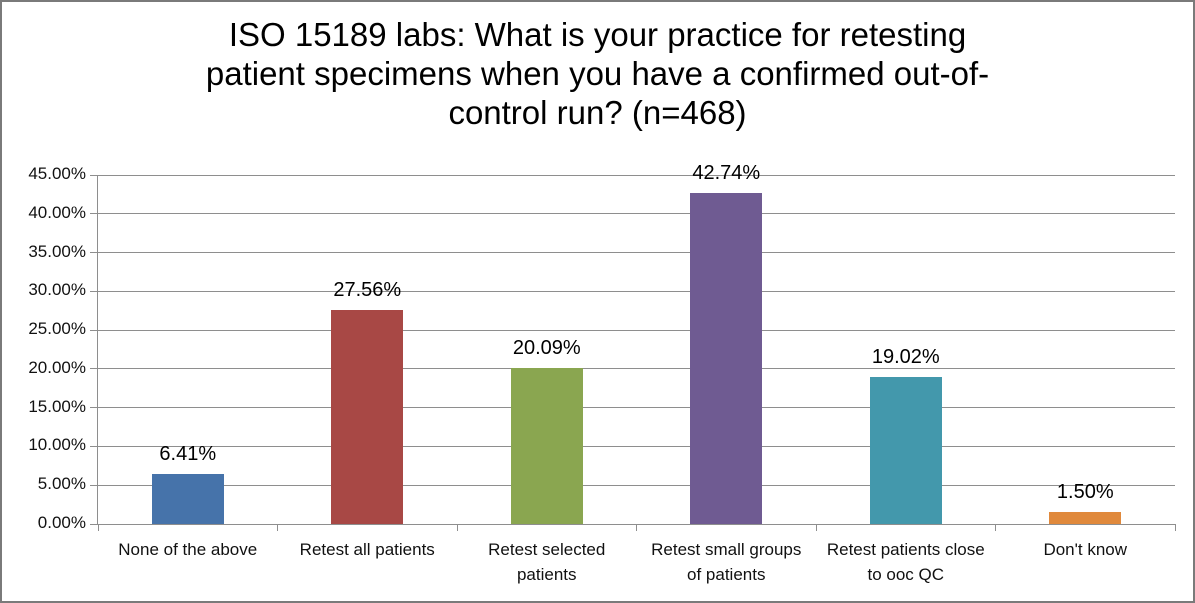 The width and height of the screenshot is (1195, 603). I want to click on bar-value-label: 27.56%, so click(367, 290).